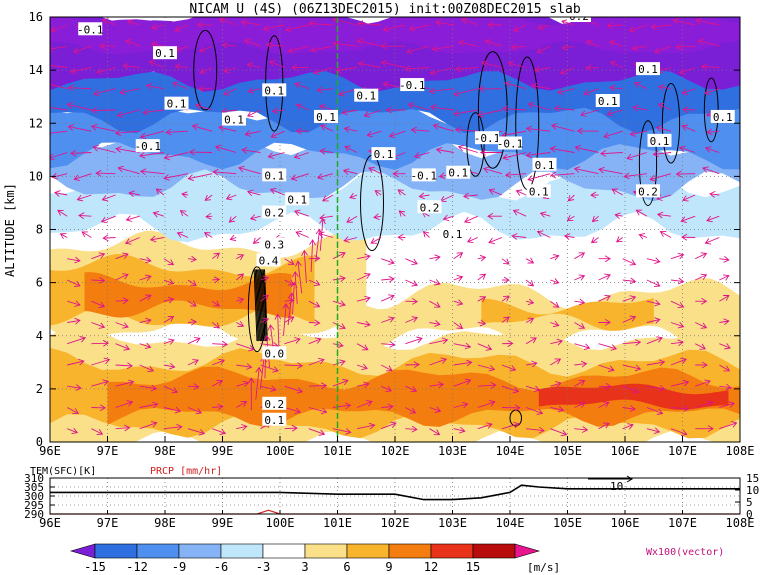  What do you see at coordinates (269, 260) in the screenshot?
I see `contour-label: 0.4` at bounding box center [269, 260].